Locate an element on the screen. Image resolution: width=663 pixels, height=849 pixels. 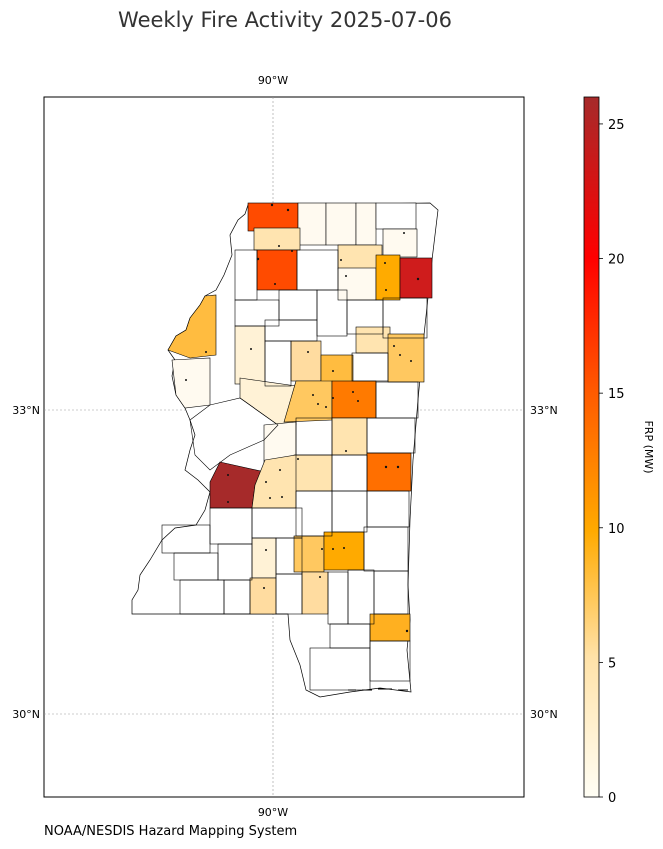
colorbar-label: FRP (MW) is located at coordinates (648, 446).